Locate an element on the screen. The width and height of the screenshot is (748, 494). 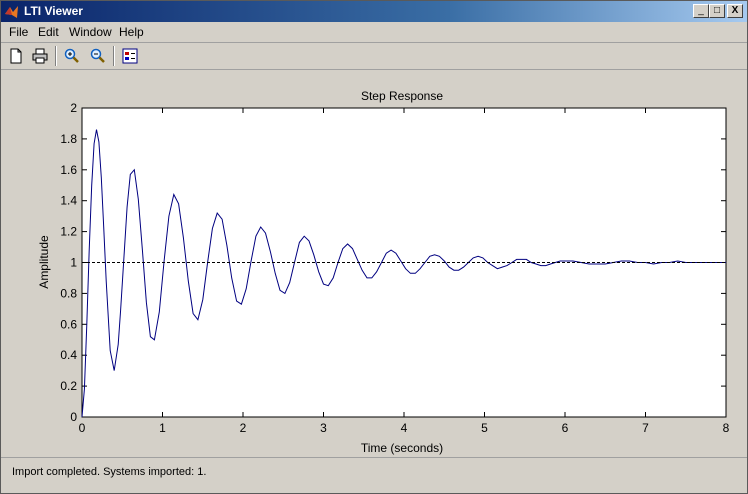
toolbar is located at coordinates (374, 56).